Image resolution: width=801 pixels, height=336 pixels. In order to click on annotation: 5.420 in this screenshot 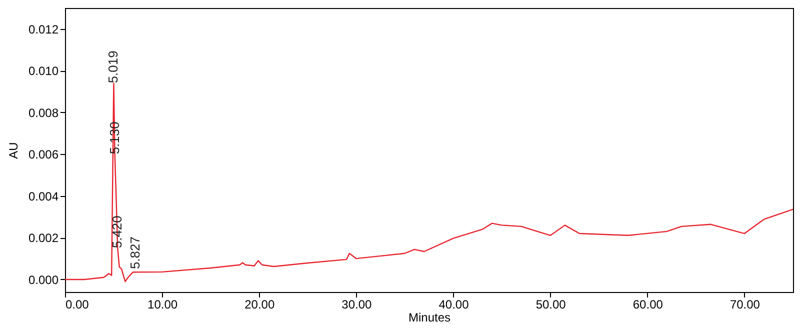, I will do `click(117, 232)`.